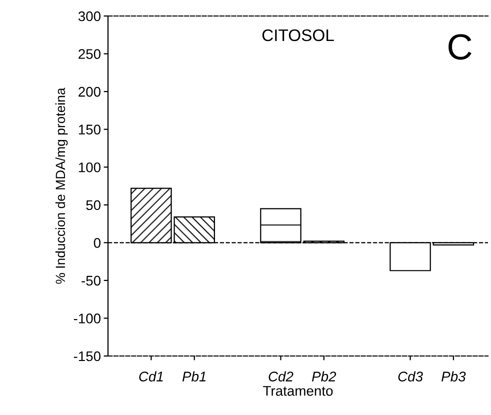  What do you see at coordinates (91, 281) in the screenshot?
I see `y-tick-label: -50` at bounding box center [91, 281].